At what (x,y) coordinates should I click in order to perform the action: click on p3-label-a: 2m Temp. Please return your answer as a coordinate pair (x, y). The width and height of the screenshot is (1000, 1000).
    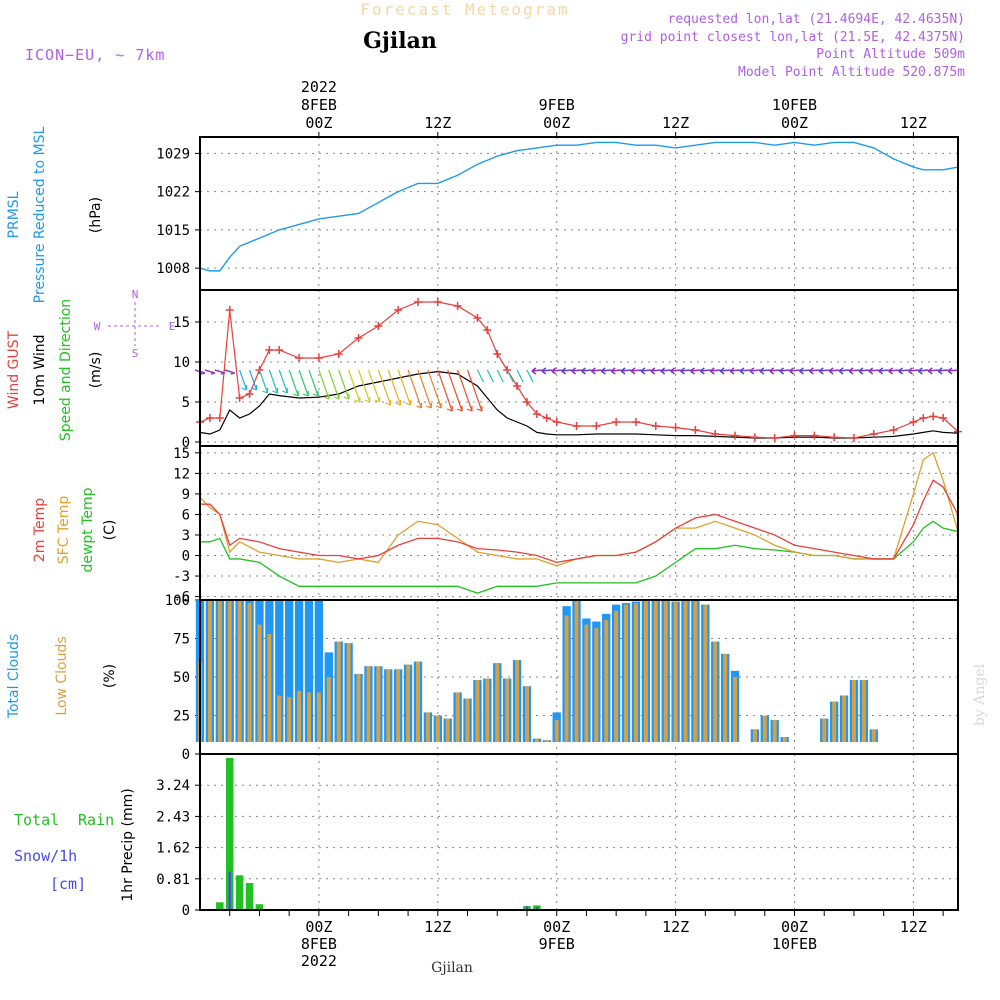
    Looking at the image, I should click on (40, 530).